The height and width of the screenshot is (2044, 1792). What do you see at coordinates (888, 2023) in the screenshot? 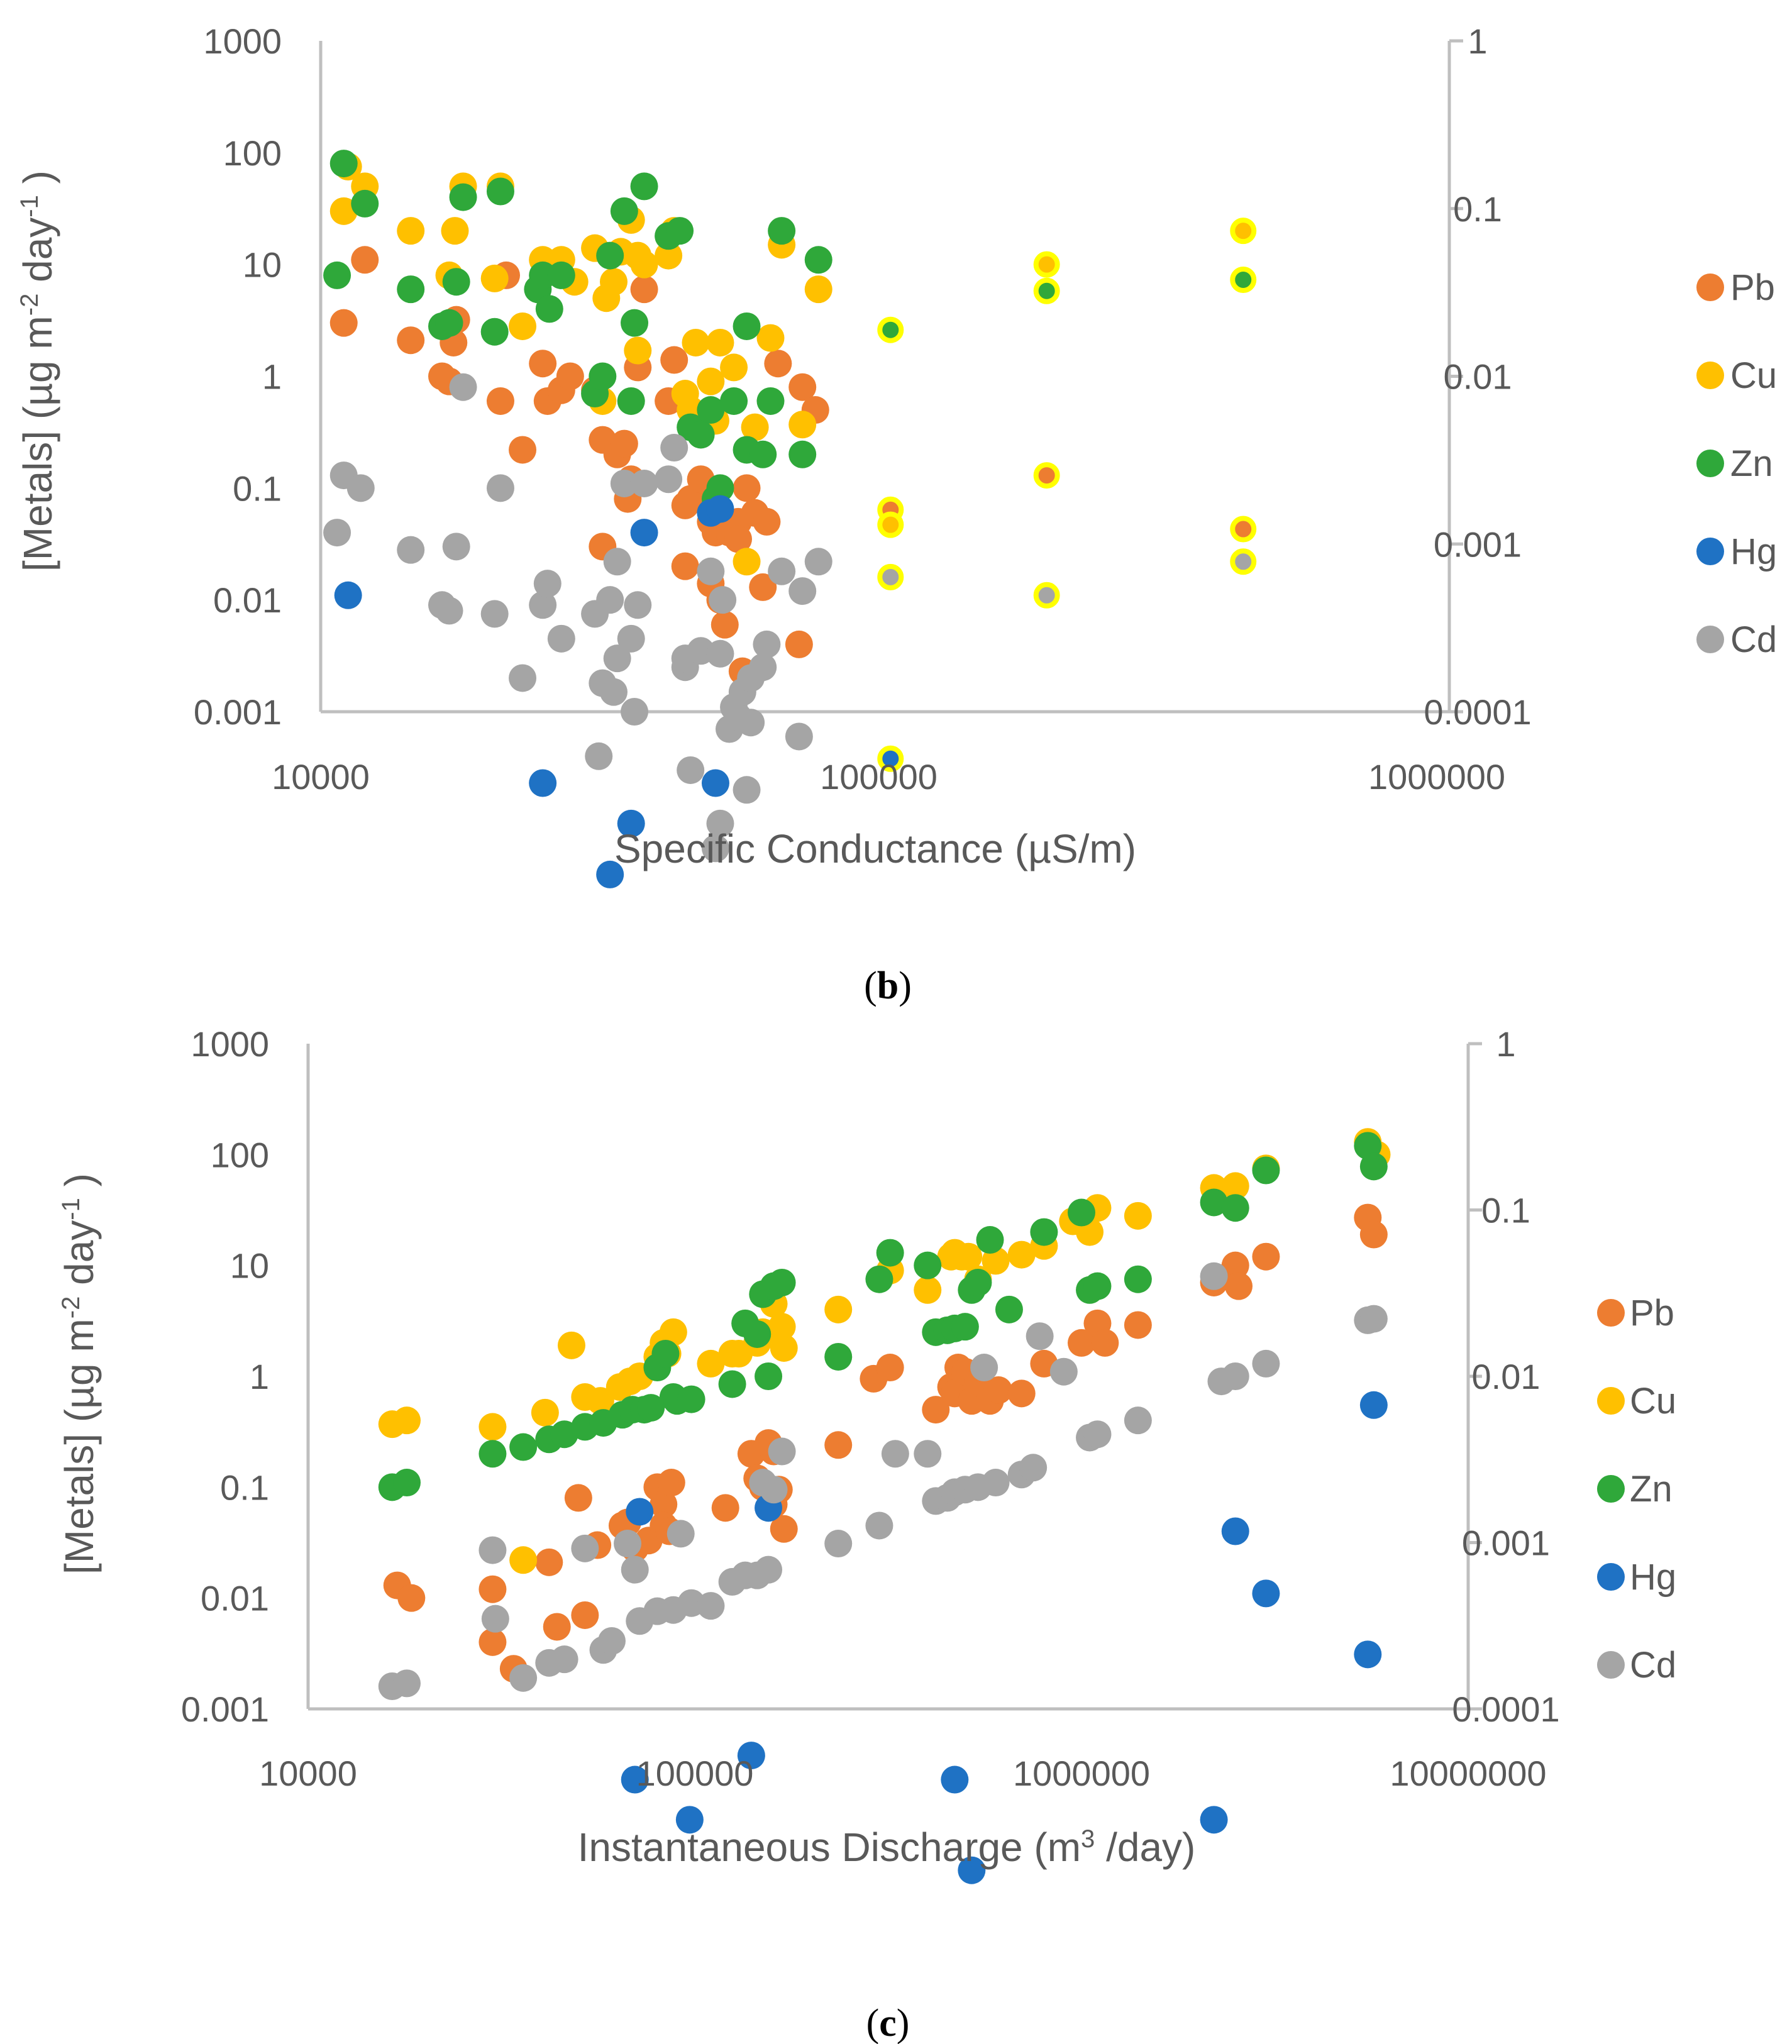
I see `panel-c-label: (c)` at bounding box center [888, 2023].